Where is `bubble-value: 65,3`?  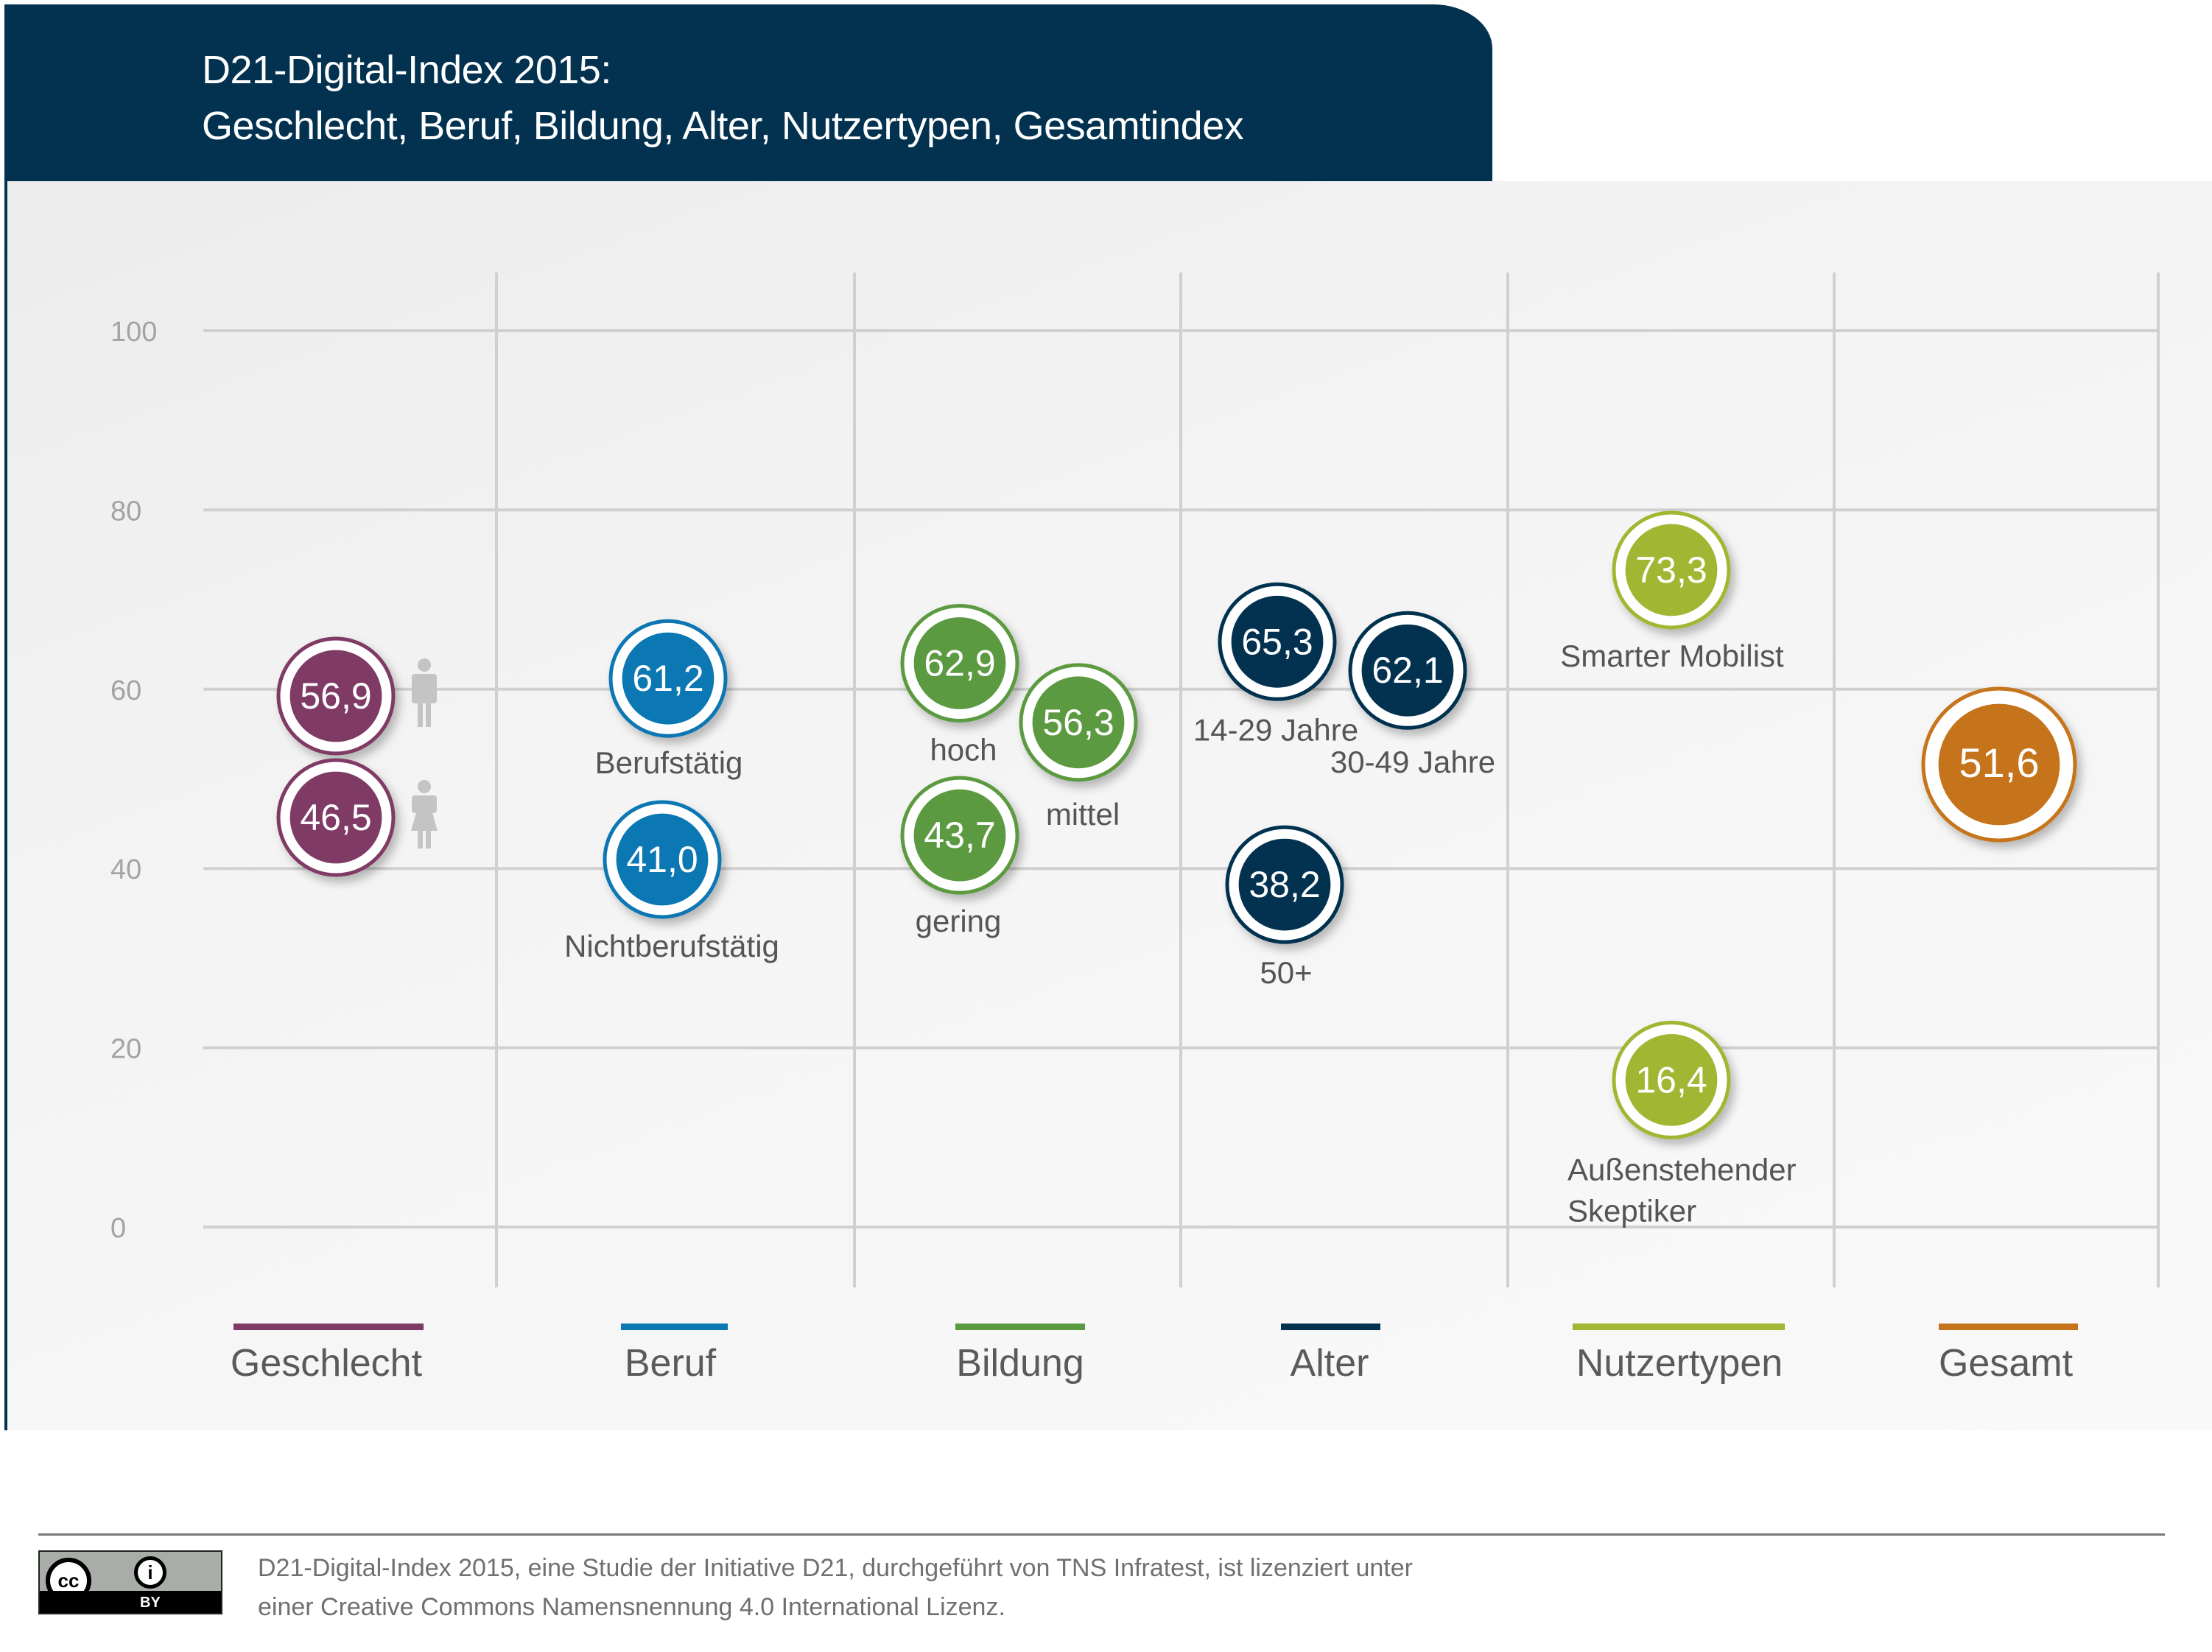
bubble-value: 65,3 is located at coordinates (1277, 641).